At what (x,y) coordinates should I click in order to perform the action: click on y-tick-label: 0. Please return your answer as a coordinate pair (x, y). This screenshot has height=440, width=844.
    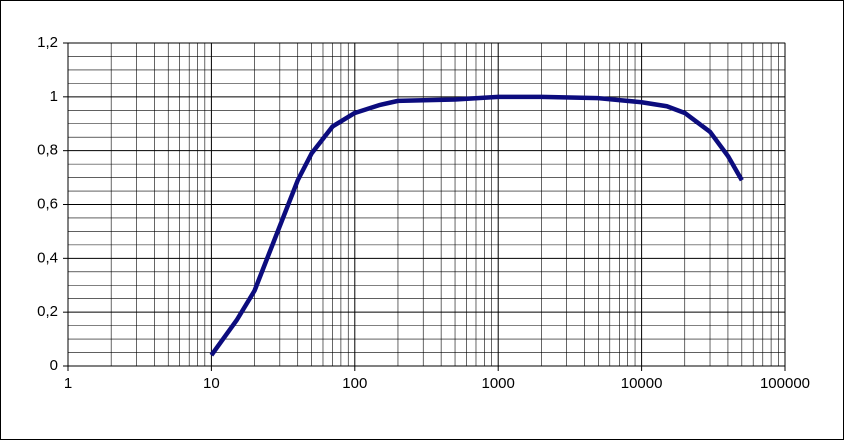
    Looking at the image, I should click on (54, 365).